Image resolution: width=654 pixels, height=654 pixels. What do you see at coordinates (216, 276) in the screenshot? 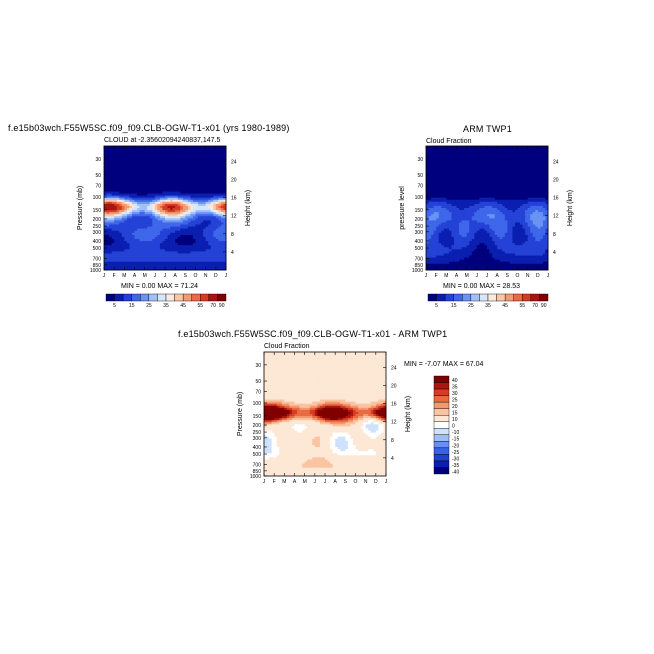
I see `x-tick-label: D` at bounding box center [216, 276].